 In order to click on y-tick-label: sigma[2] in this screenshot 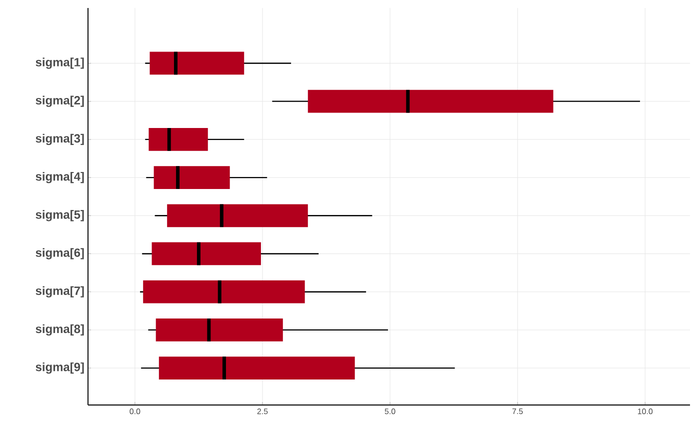, I will do `click(60, 101)`.